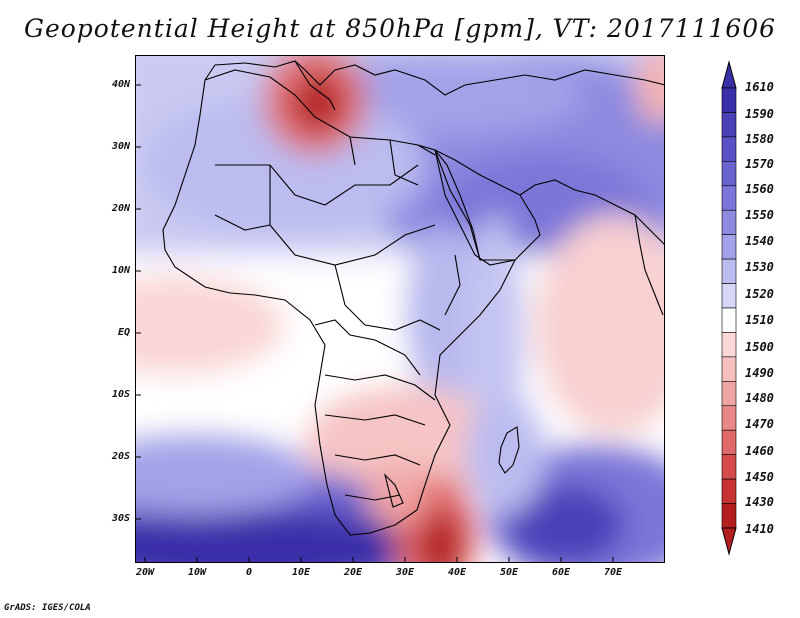 This screenshot has height=618, width=800. What do you see at coordinates (145, 572) in the screenshot?
I see `lon-label: 20W` at bounding box center [145, 572].